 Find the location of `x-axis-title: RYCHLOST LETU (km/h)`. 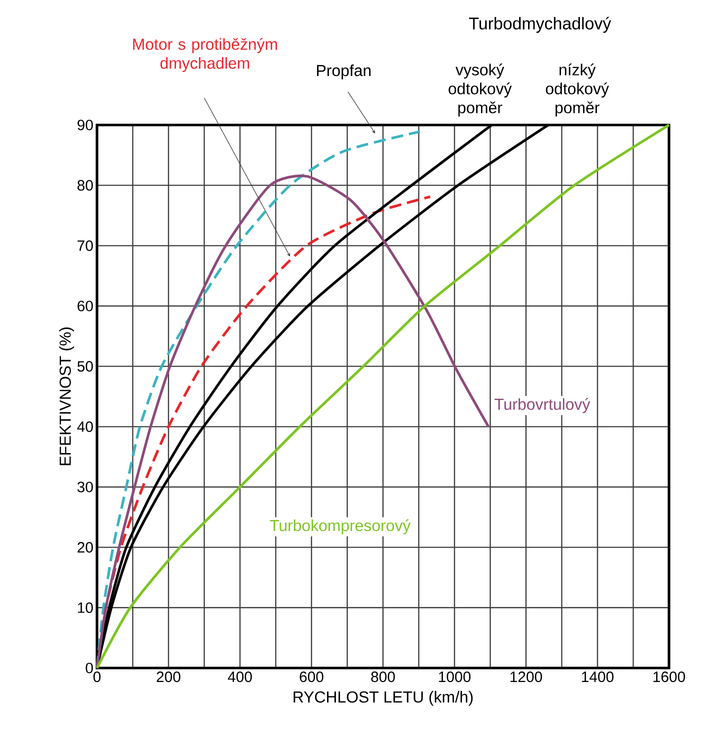

x-axis-title: RYCHLOST LETU (km/h) is located at coordinates (383, 698).